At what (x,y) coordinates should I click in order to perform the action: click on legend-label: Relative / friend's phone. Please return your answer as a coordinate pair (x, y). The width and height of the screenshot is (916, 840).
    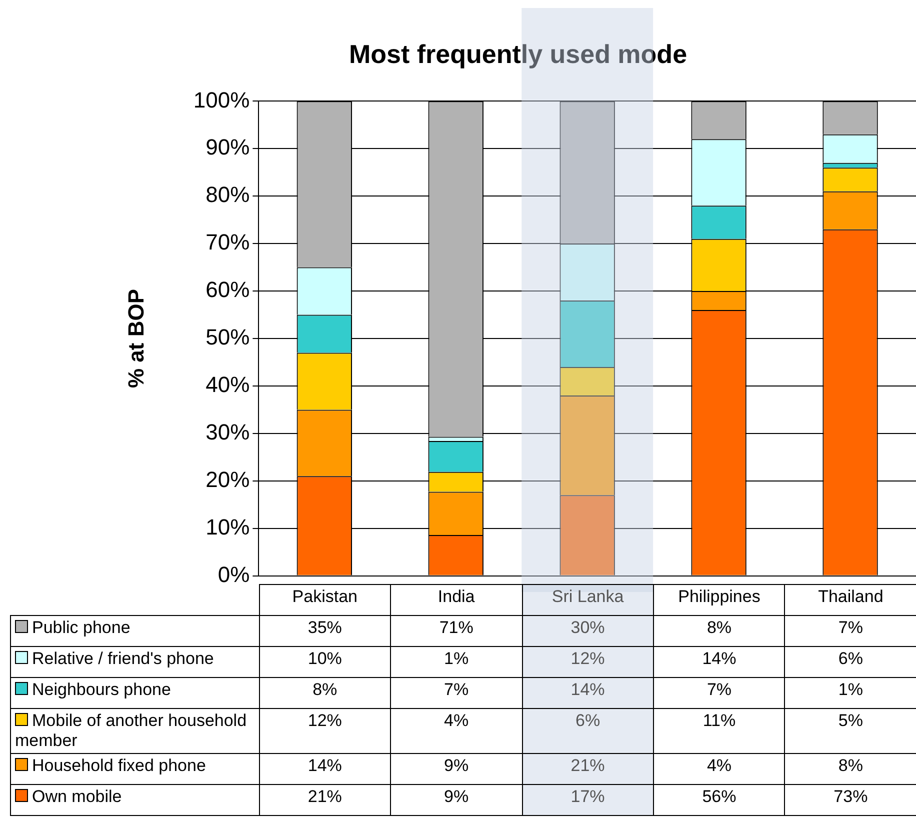
    Looking at the image, I should click on (135, 662).